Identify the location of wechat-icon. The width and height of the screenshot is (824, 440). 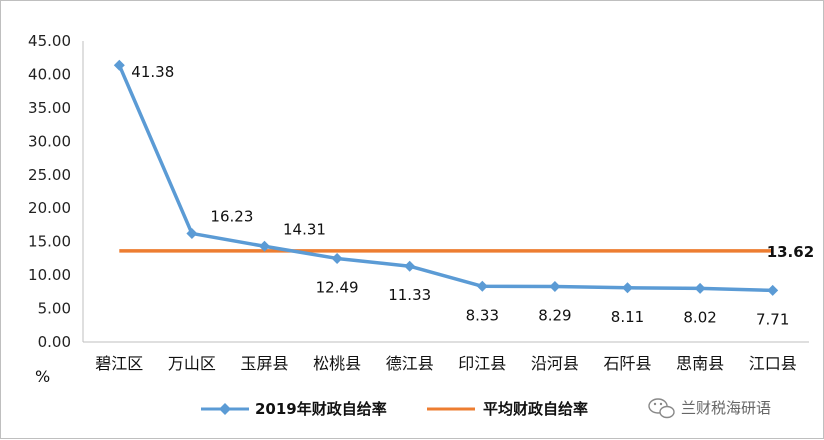
(661, 408).